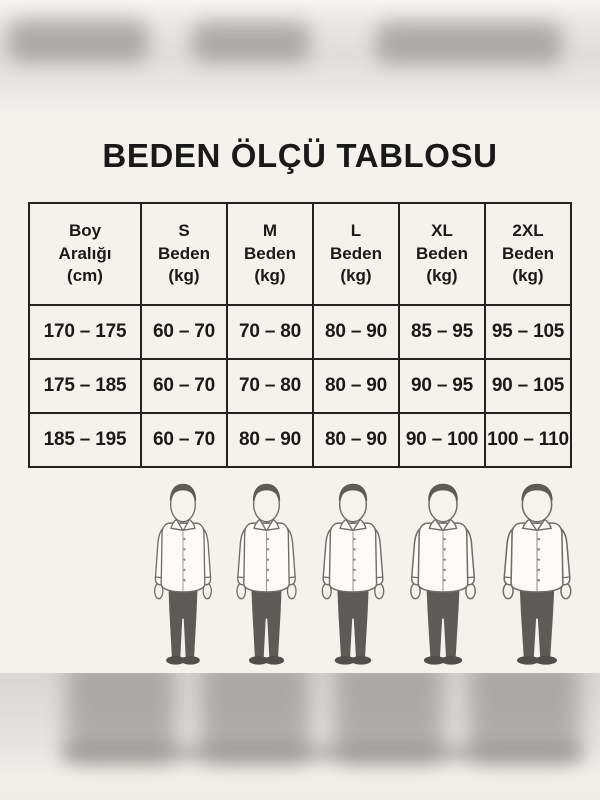 The width and height of the screenshot is (600, 800). What do you see at coordinates (442, 332) in the screenshot?
I see `cell-weight: 85 – 95` at bounding box center [442, 332].